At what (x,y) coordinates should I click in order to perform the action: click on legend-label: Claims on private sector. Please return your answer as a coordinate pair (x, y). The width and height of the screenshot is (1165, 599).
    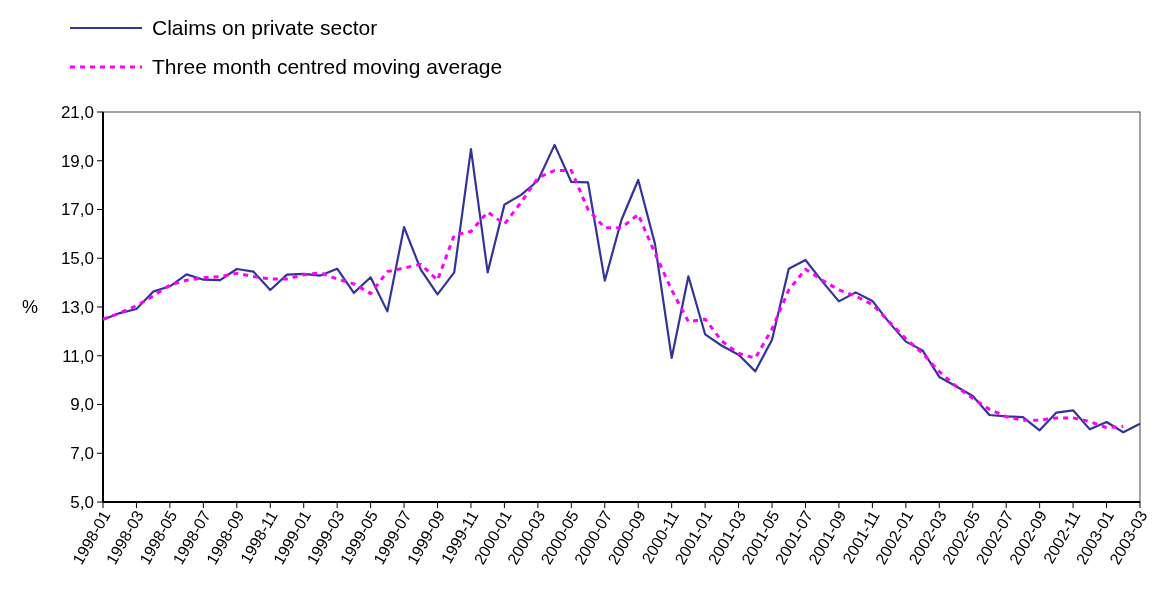
    Looking at the image, I should click on (265, 28).